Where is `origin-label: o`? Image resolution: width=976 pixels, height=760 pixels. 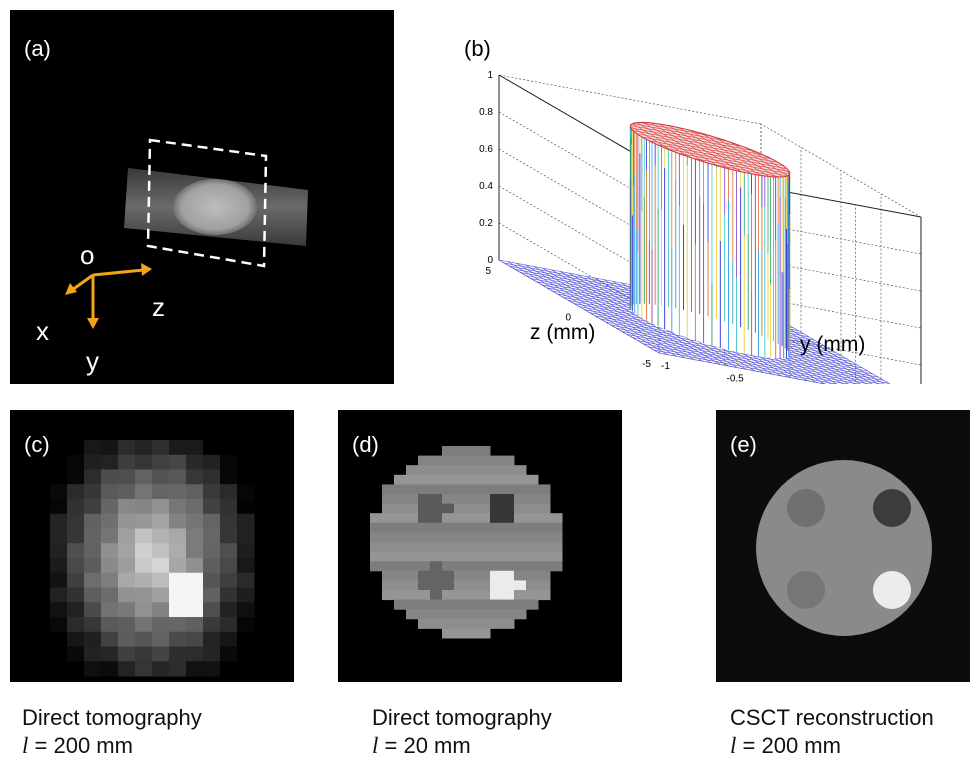 origin-label: o is located at coordinates (87, 255).